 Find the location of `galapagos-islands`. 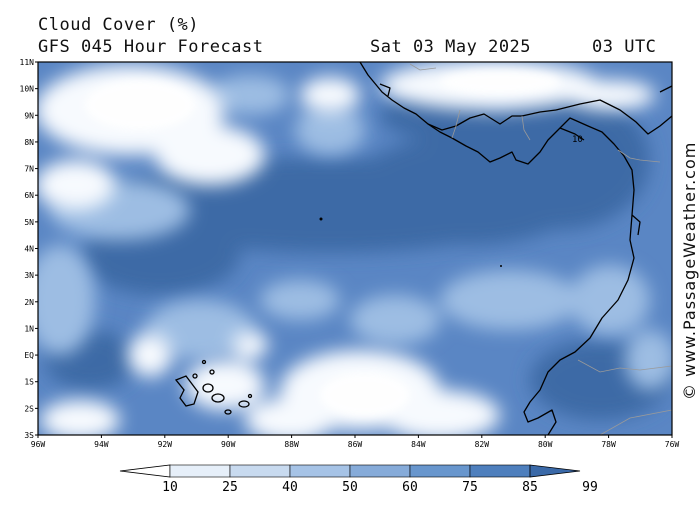

galapagos-islands is located at coordinates (213, 387).